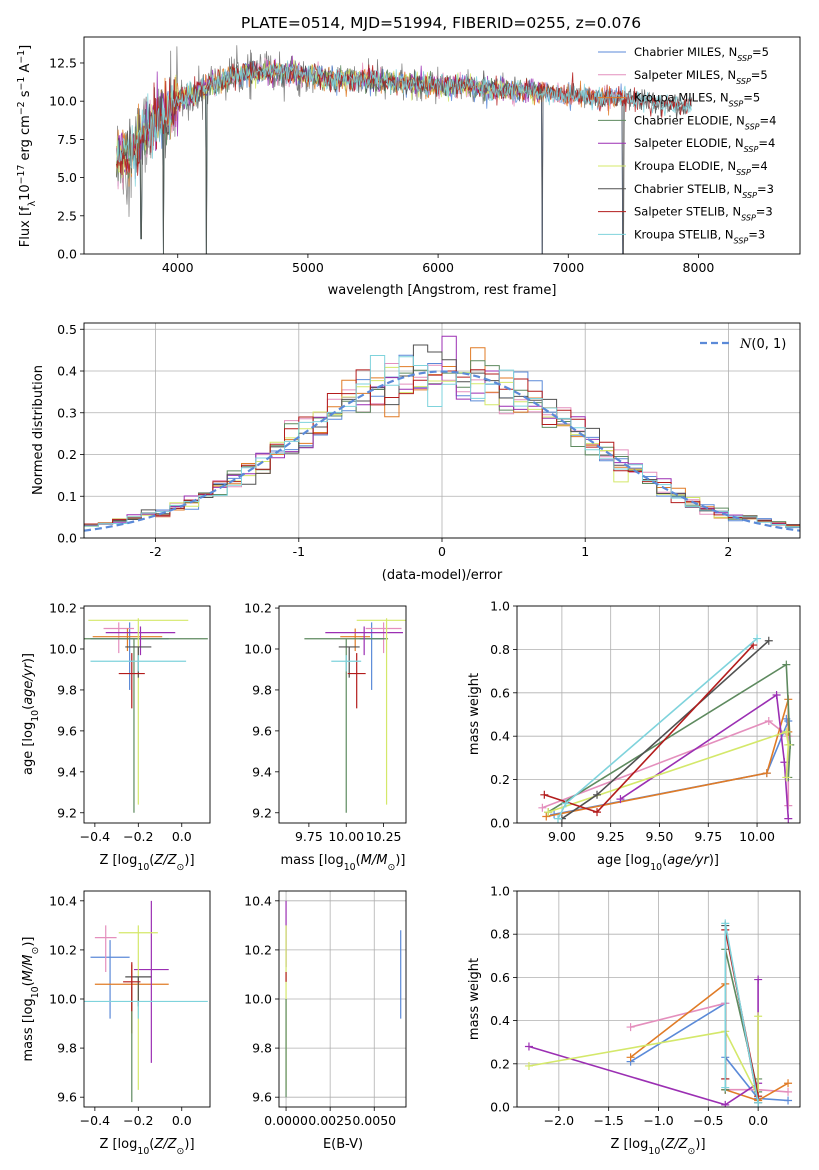 This screenshot has width=819, height=1170. Describe the element at coordinates (31, 999) in the screenshot. I see `y-axis-label: mass [log10(M/M⊙)]` at that location.